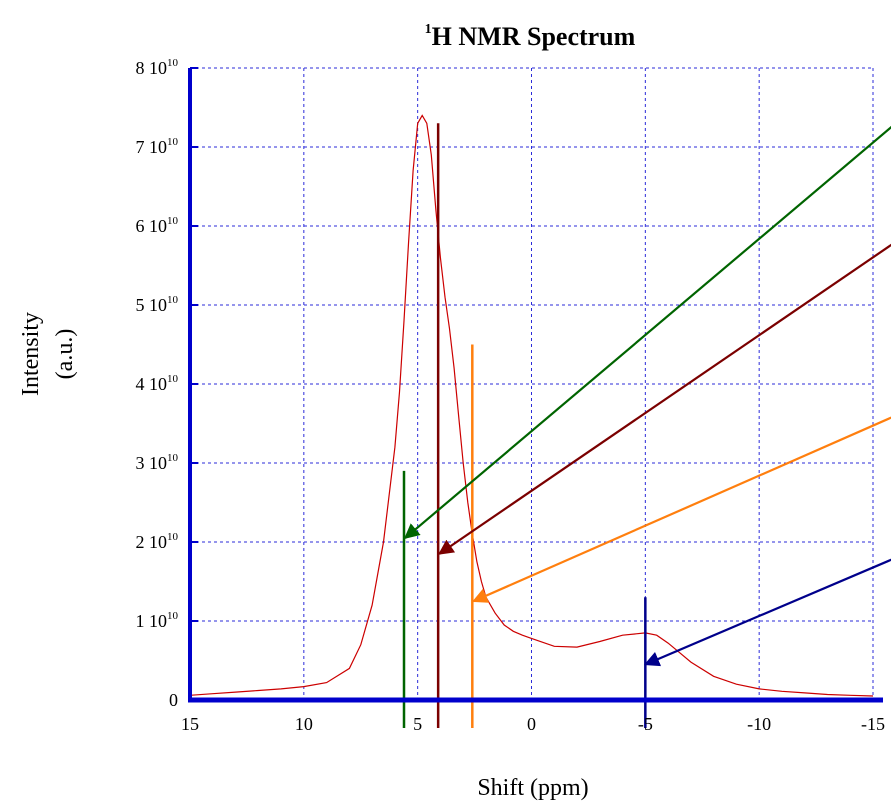 The height and width of the screenshot is (812, 891). What do you see at coordinates (48, 354) in the screenshot?
I see `y-axis-label: Intensity (a.u.)` at bounding box center [48, 354].